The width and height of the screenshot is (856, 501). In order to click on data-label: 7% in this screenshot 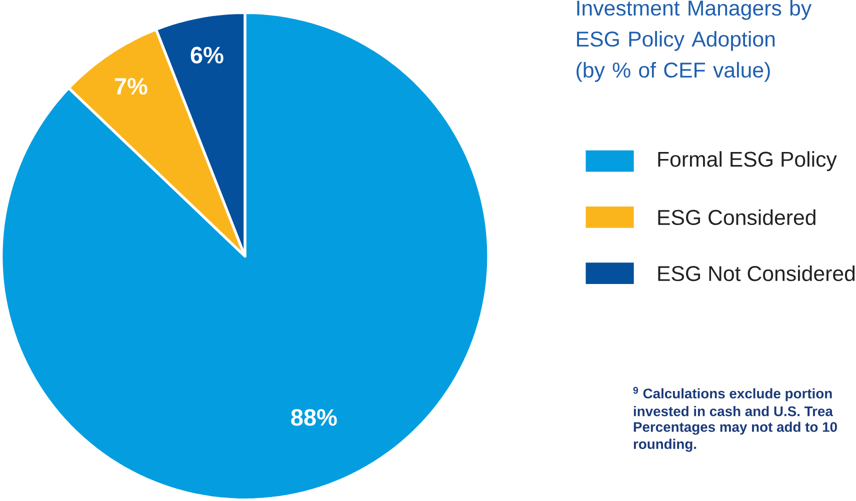, I will do `click(131, 86)`.